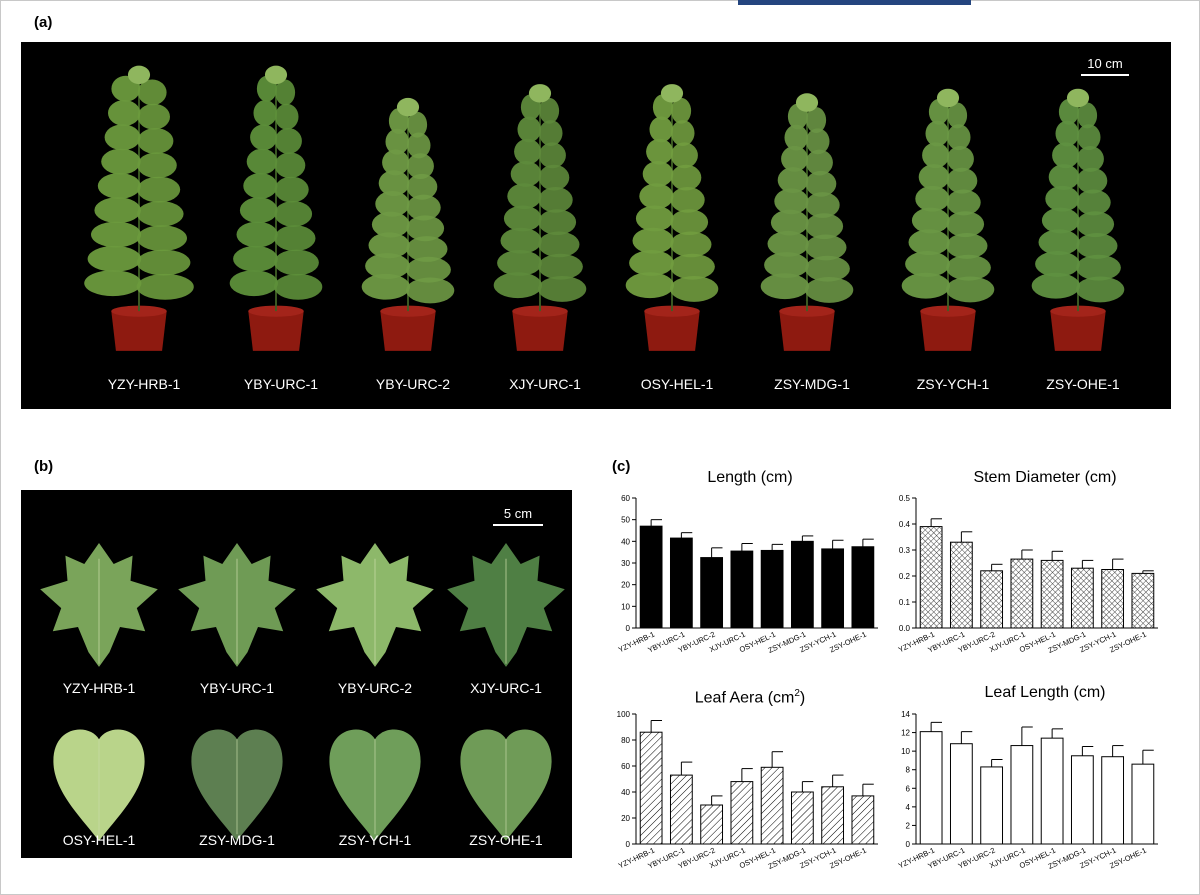 This screenshot has width=1200, height=895. What do you see at coordinates (750, 477) in the screenshot?
I see `chart-title-length: Length (cm)` at bounding box center [750, 477].